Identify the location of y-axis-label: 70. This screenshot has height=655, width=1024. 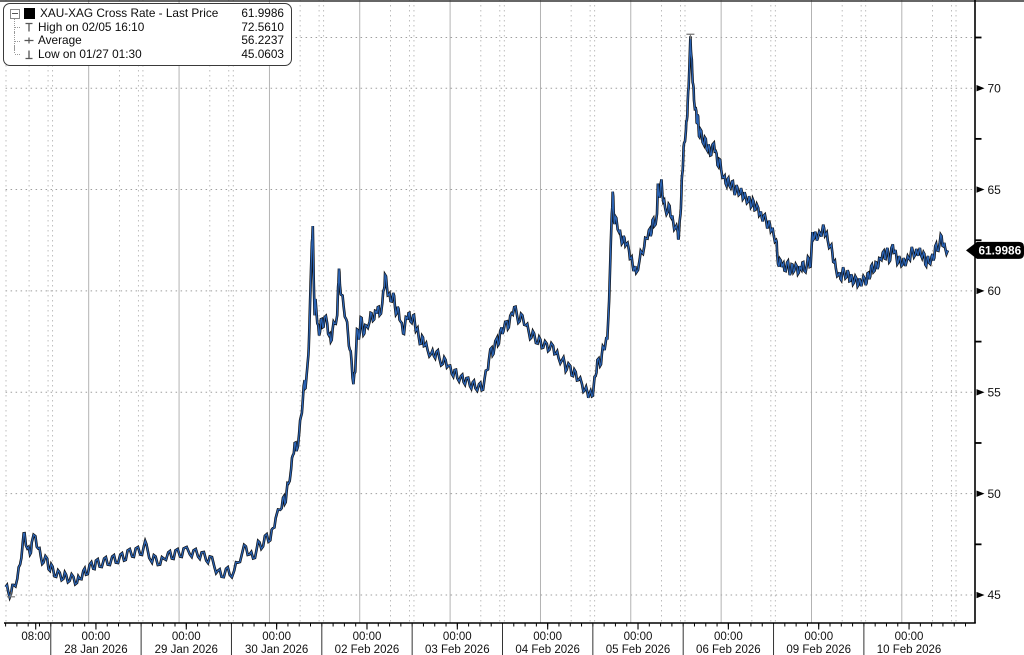
(995, 88).